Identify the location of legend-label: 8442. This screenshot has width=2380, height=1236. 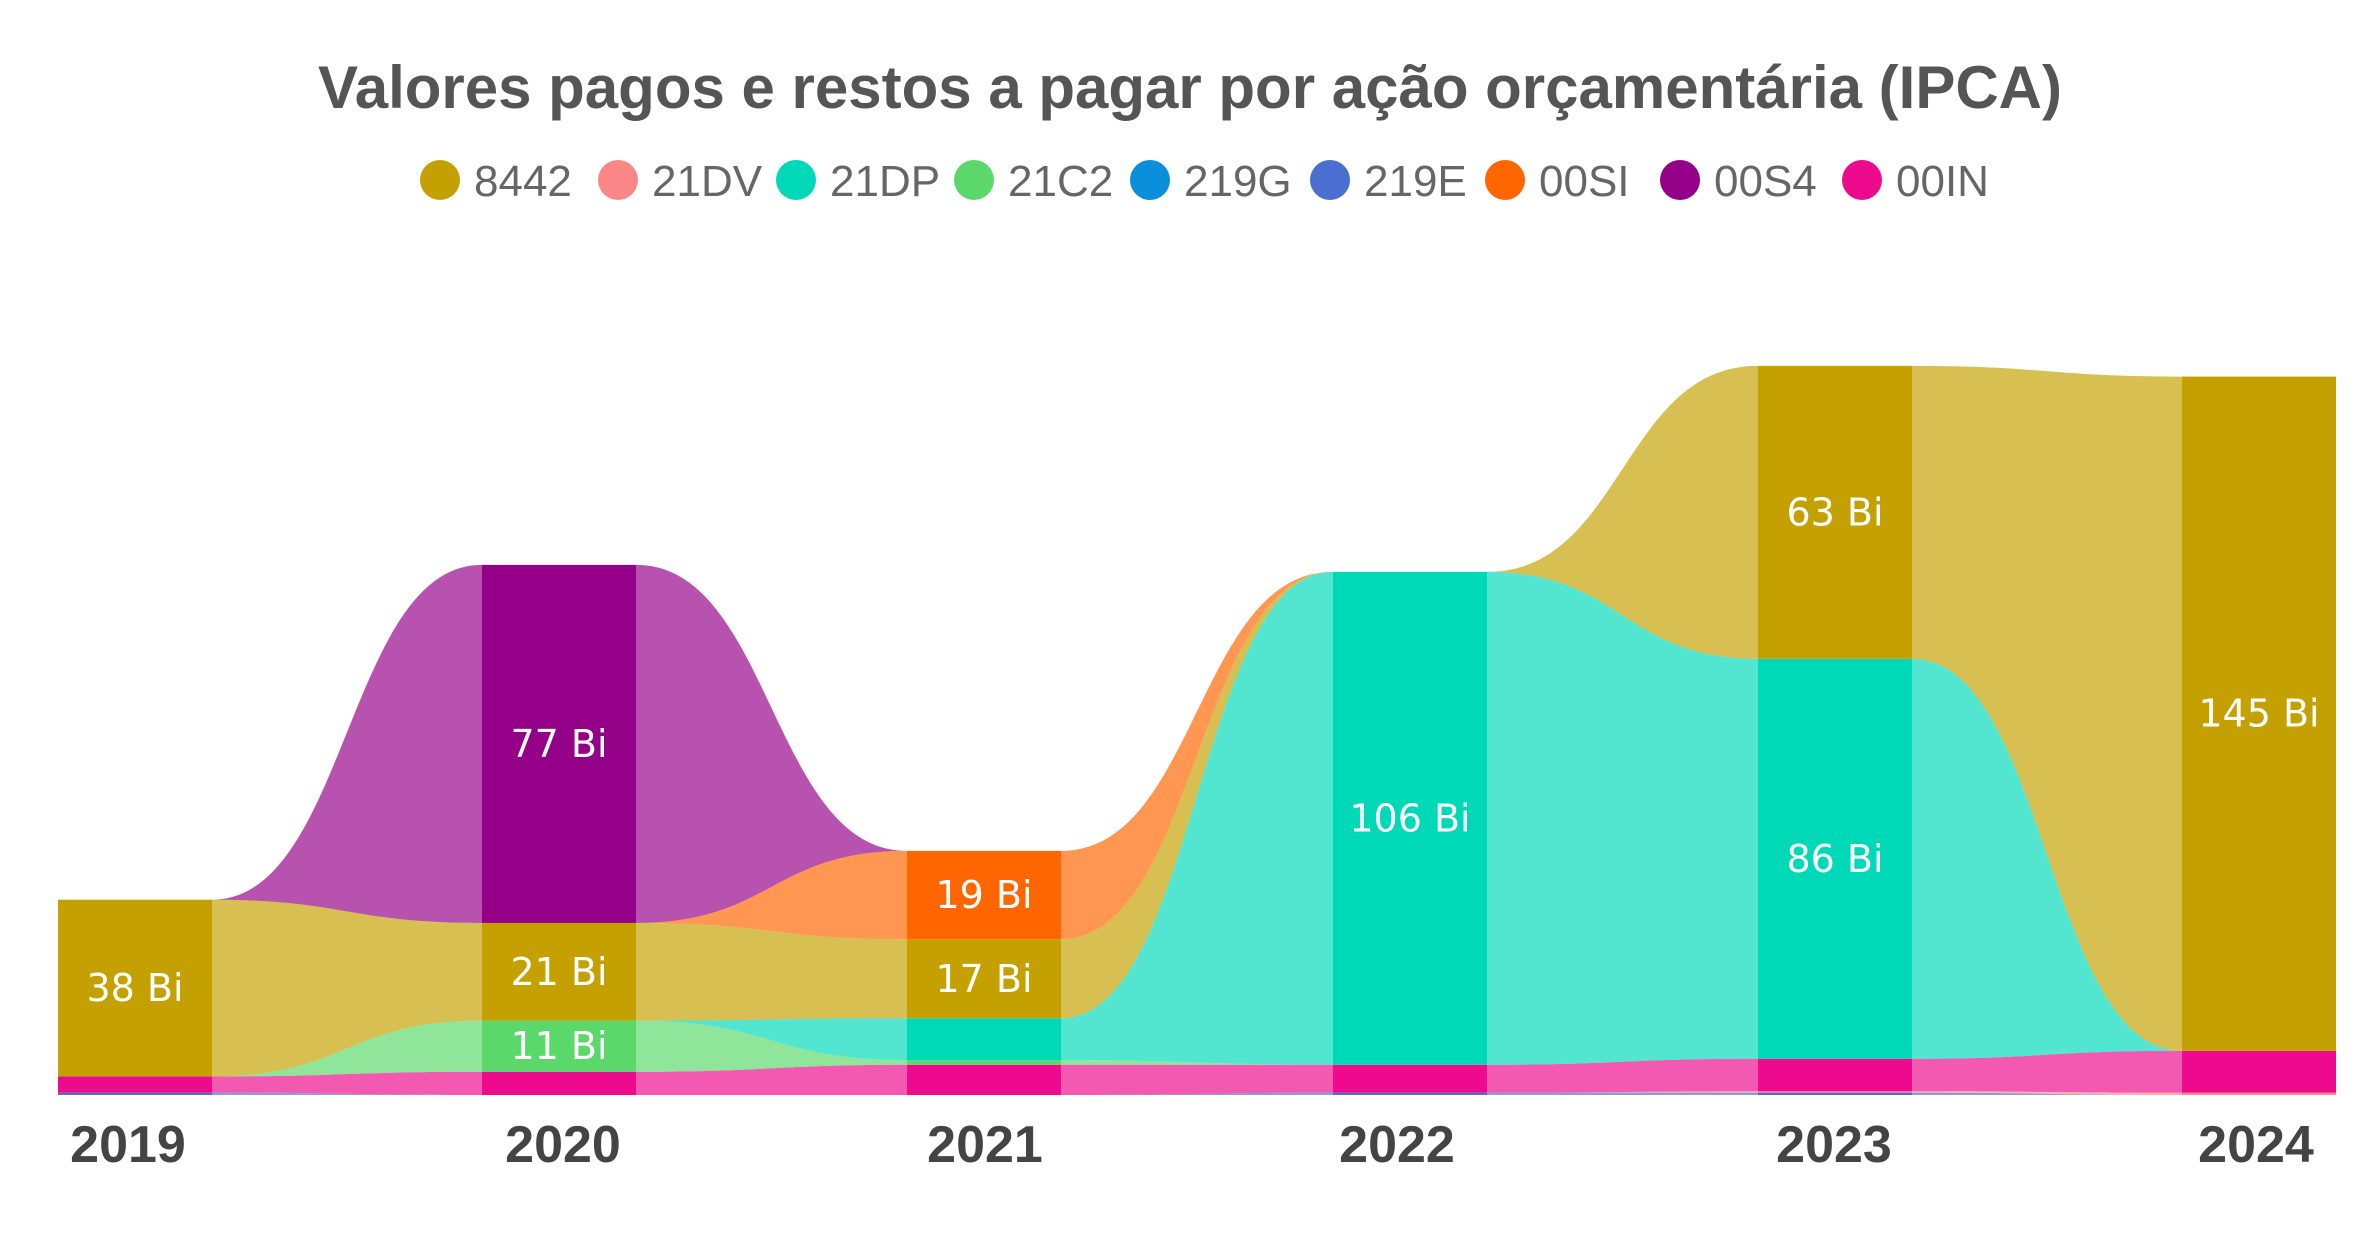
(523, 181).